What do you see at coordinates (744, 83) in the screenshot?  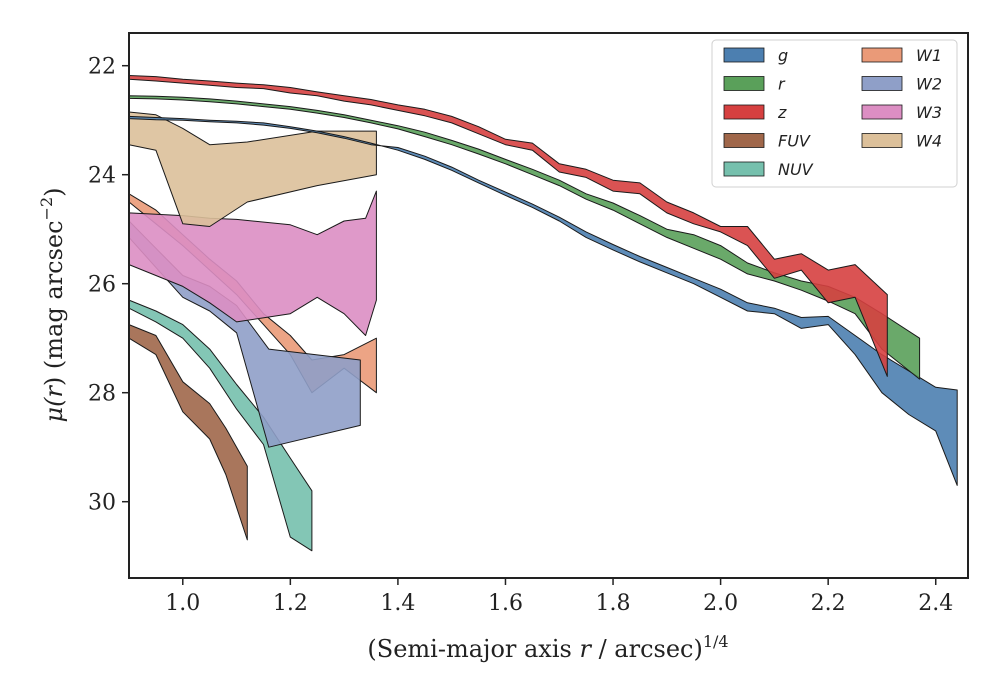 I see `legend-swatch-r` at bounding box center [744, 83].